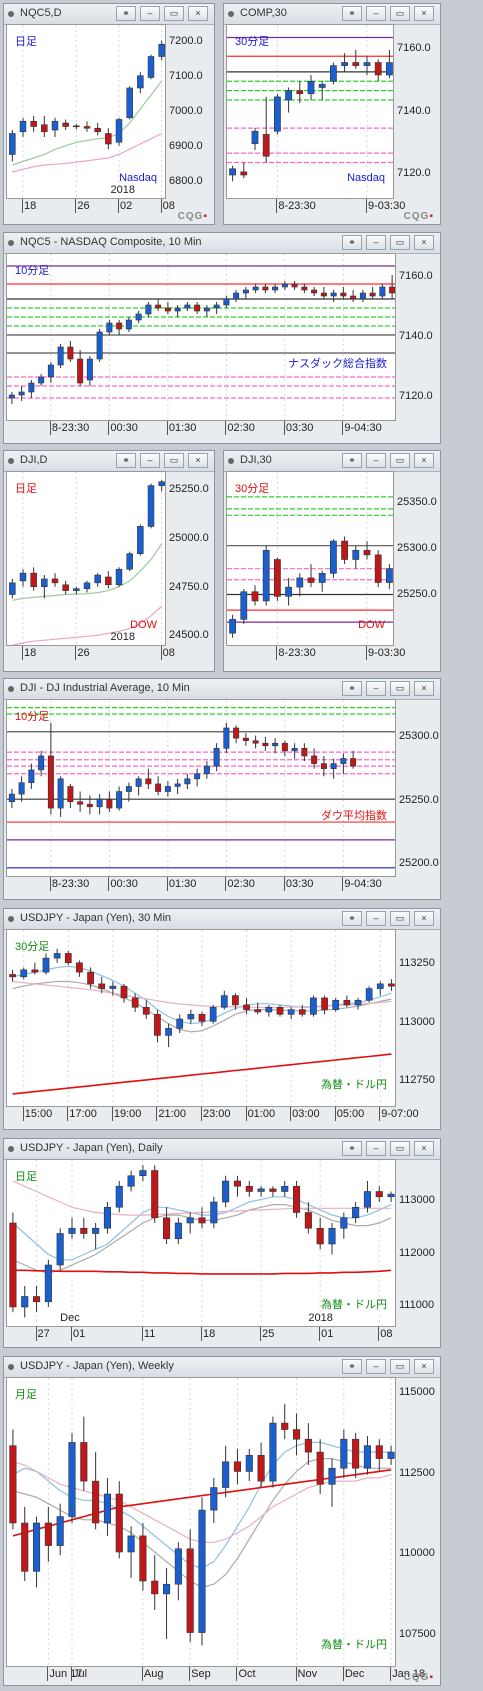 Image resolution: width=483 pixels, height=1691 pixels. I want to click on plot-area: 月足 為替・ドル円, so click(201, 1522).